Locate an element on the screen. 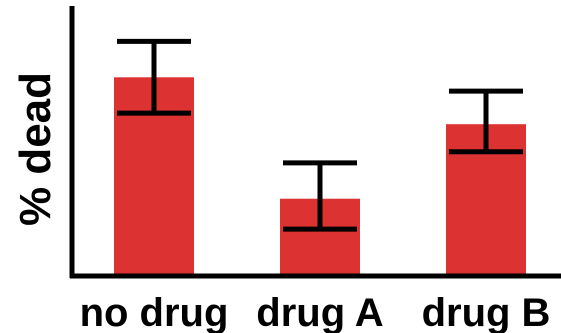 The height and width of the screenshot is (333, 561). error-bar-drug-b is located at coordinates (486, 121).